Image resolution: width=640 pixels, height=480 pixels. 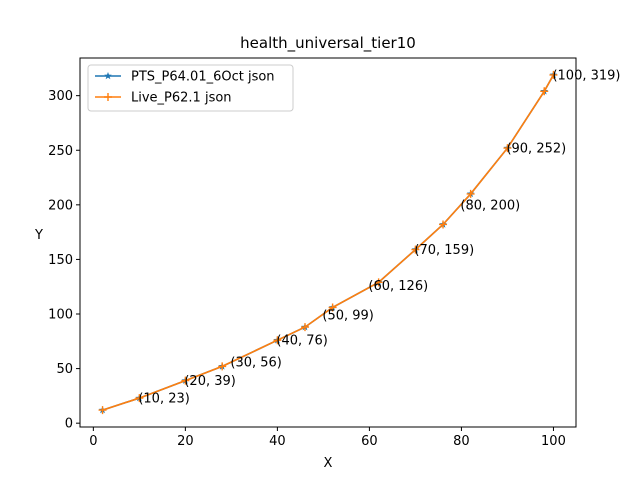 I want to click on x-tick-label: 40, so click(x=277, y=441).